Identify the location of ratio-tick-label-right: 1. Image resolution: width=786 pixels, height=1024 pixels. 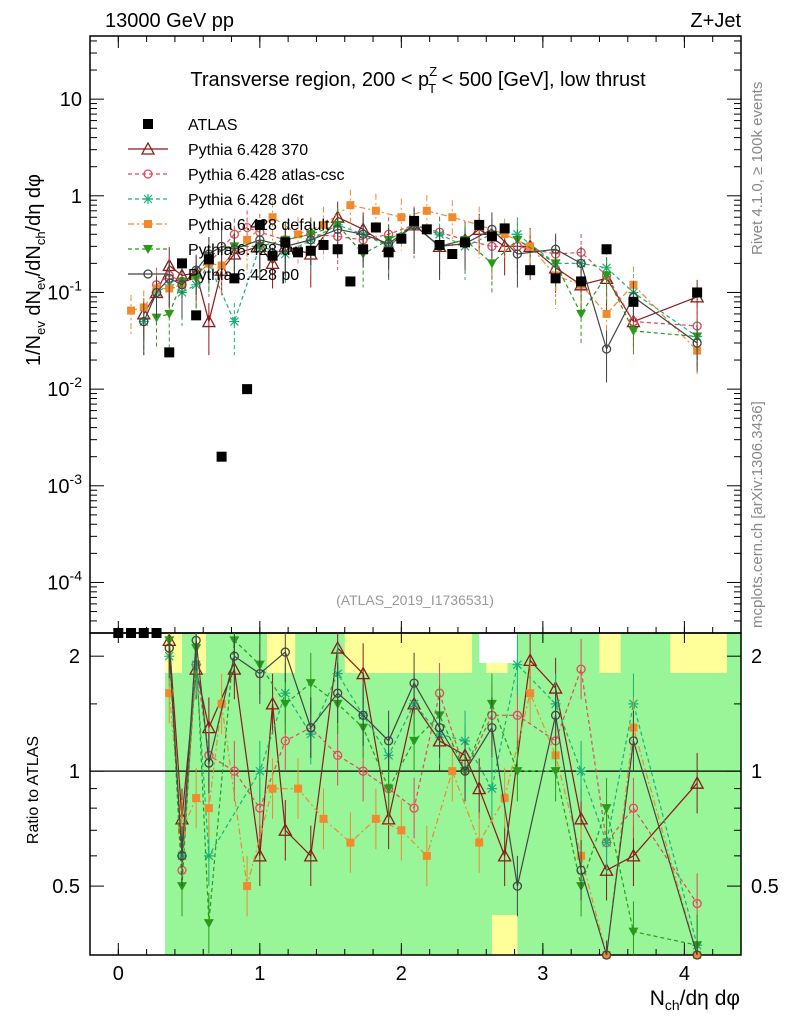
(756, 772).